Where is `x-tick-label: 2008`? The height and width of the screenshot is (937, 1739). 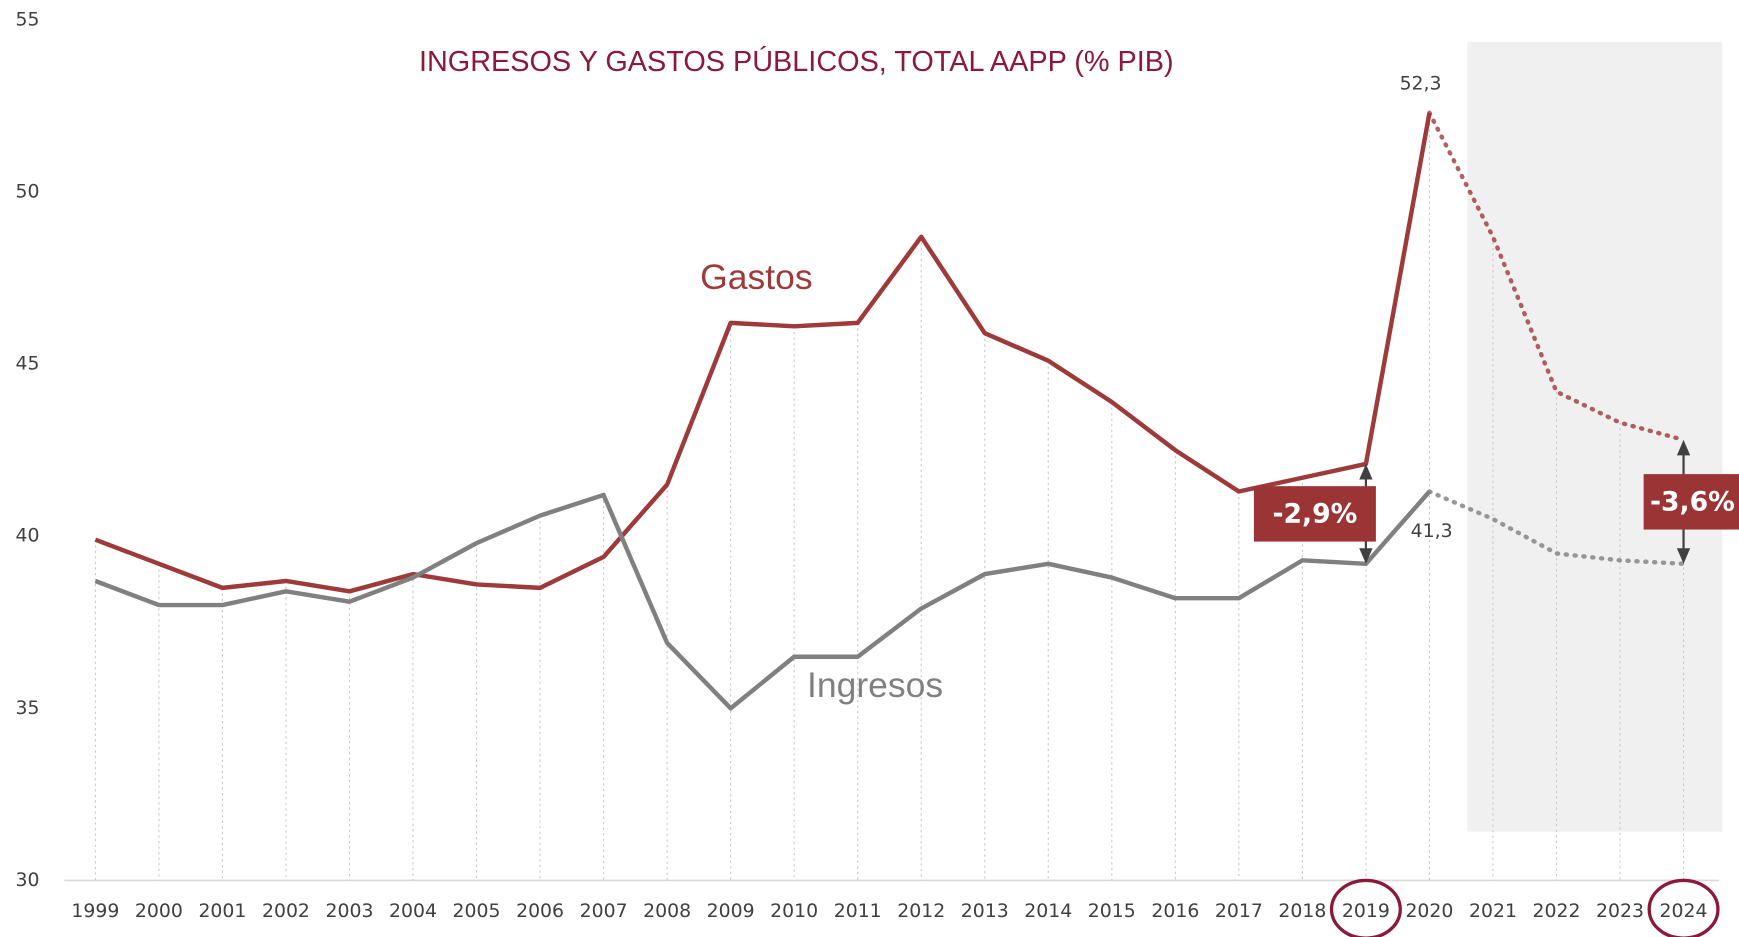
x-tick-label: 2008 is located at coordinates (667, 911).